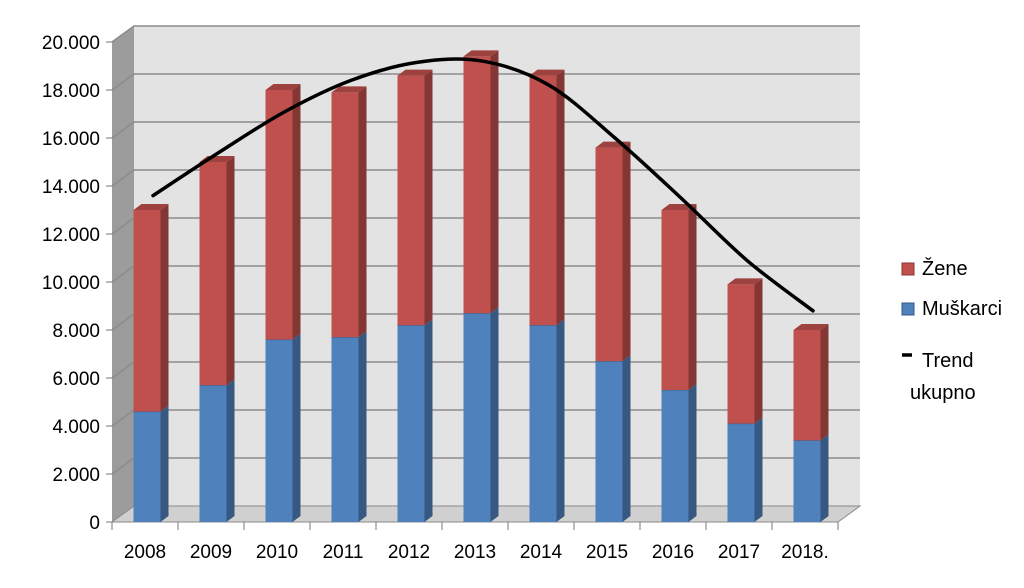 This screenshot has width=1024, height=588. What do you see at coordinates (945, 268) in the screenshot?
I see `legend-label: Žene` at bounding box center [945, 268].